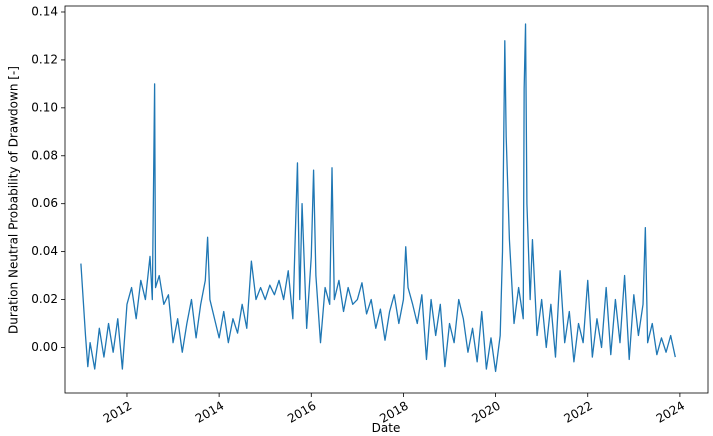 The image size is (713, 436). I want to click on y-tick-label: 0.14, so click(44, 11).